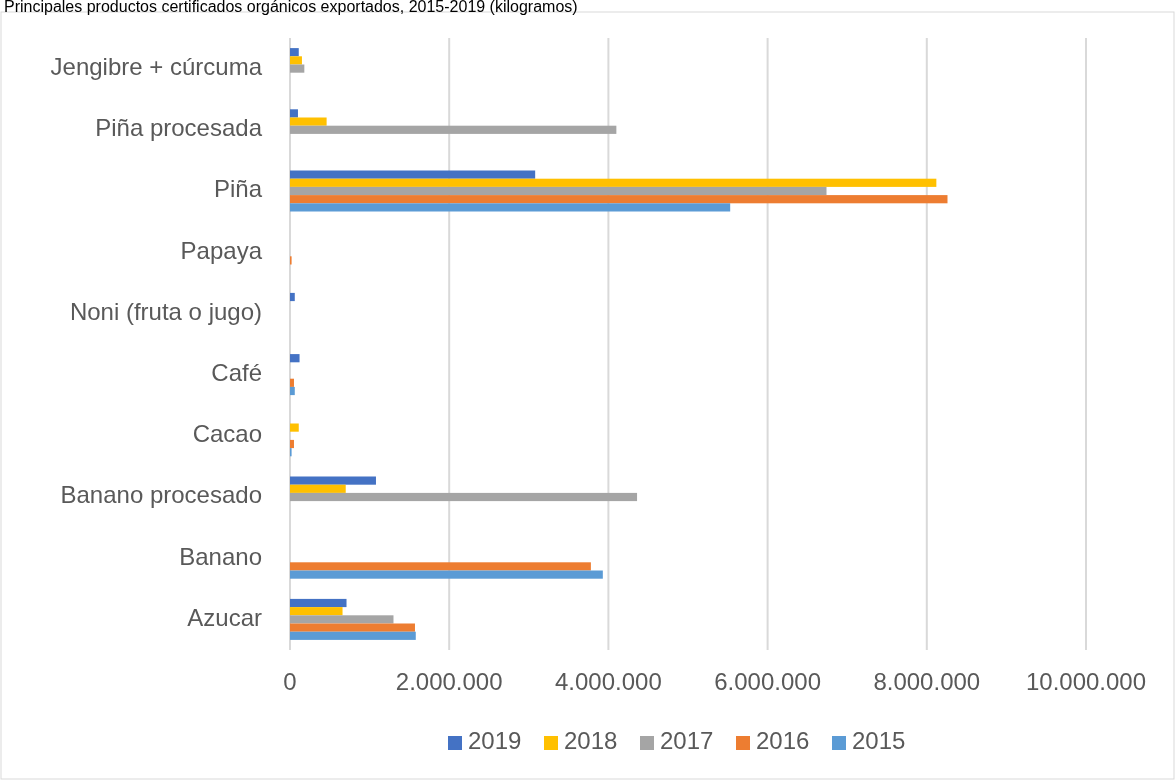 This screenshot has height=780, width=1175. Describe the element at coordinates (687, 741) in the screenshot. I see `legend-label: 2017` at that location.